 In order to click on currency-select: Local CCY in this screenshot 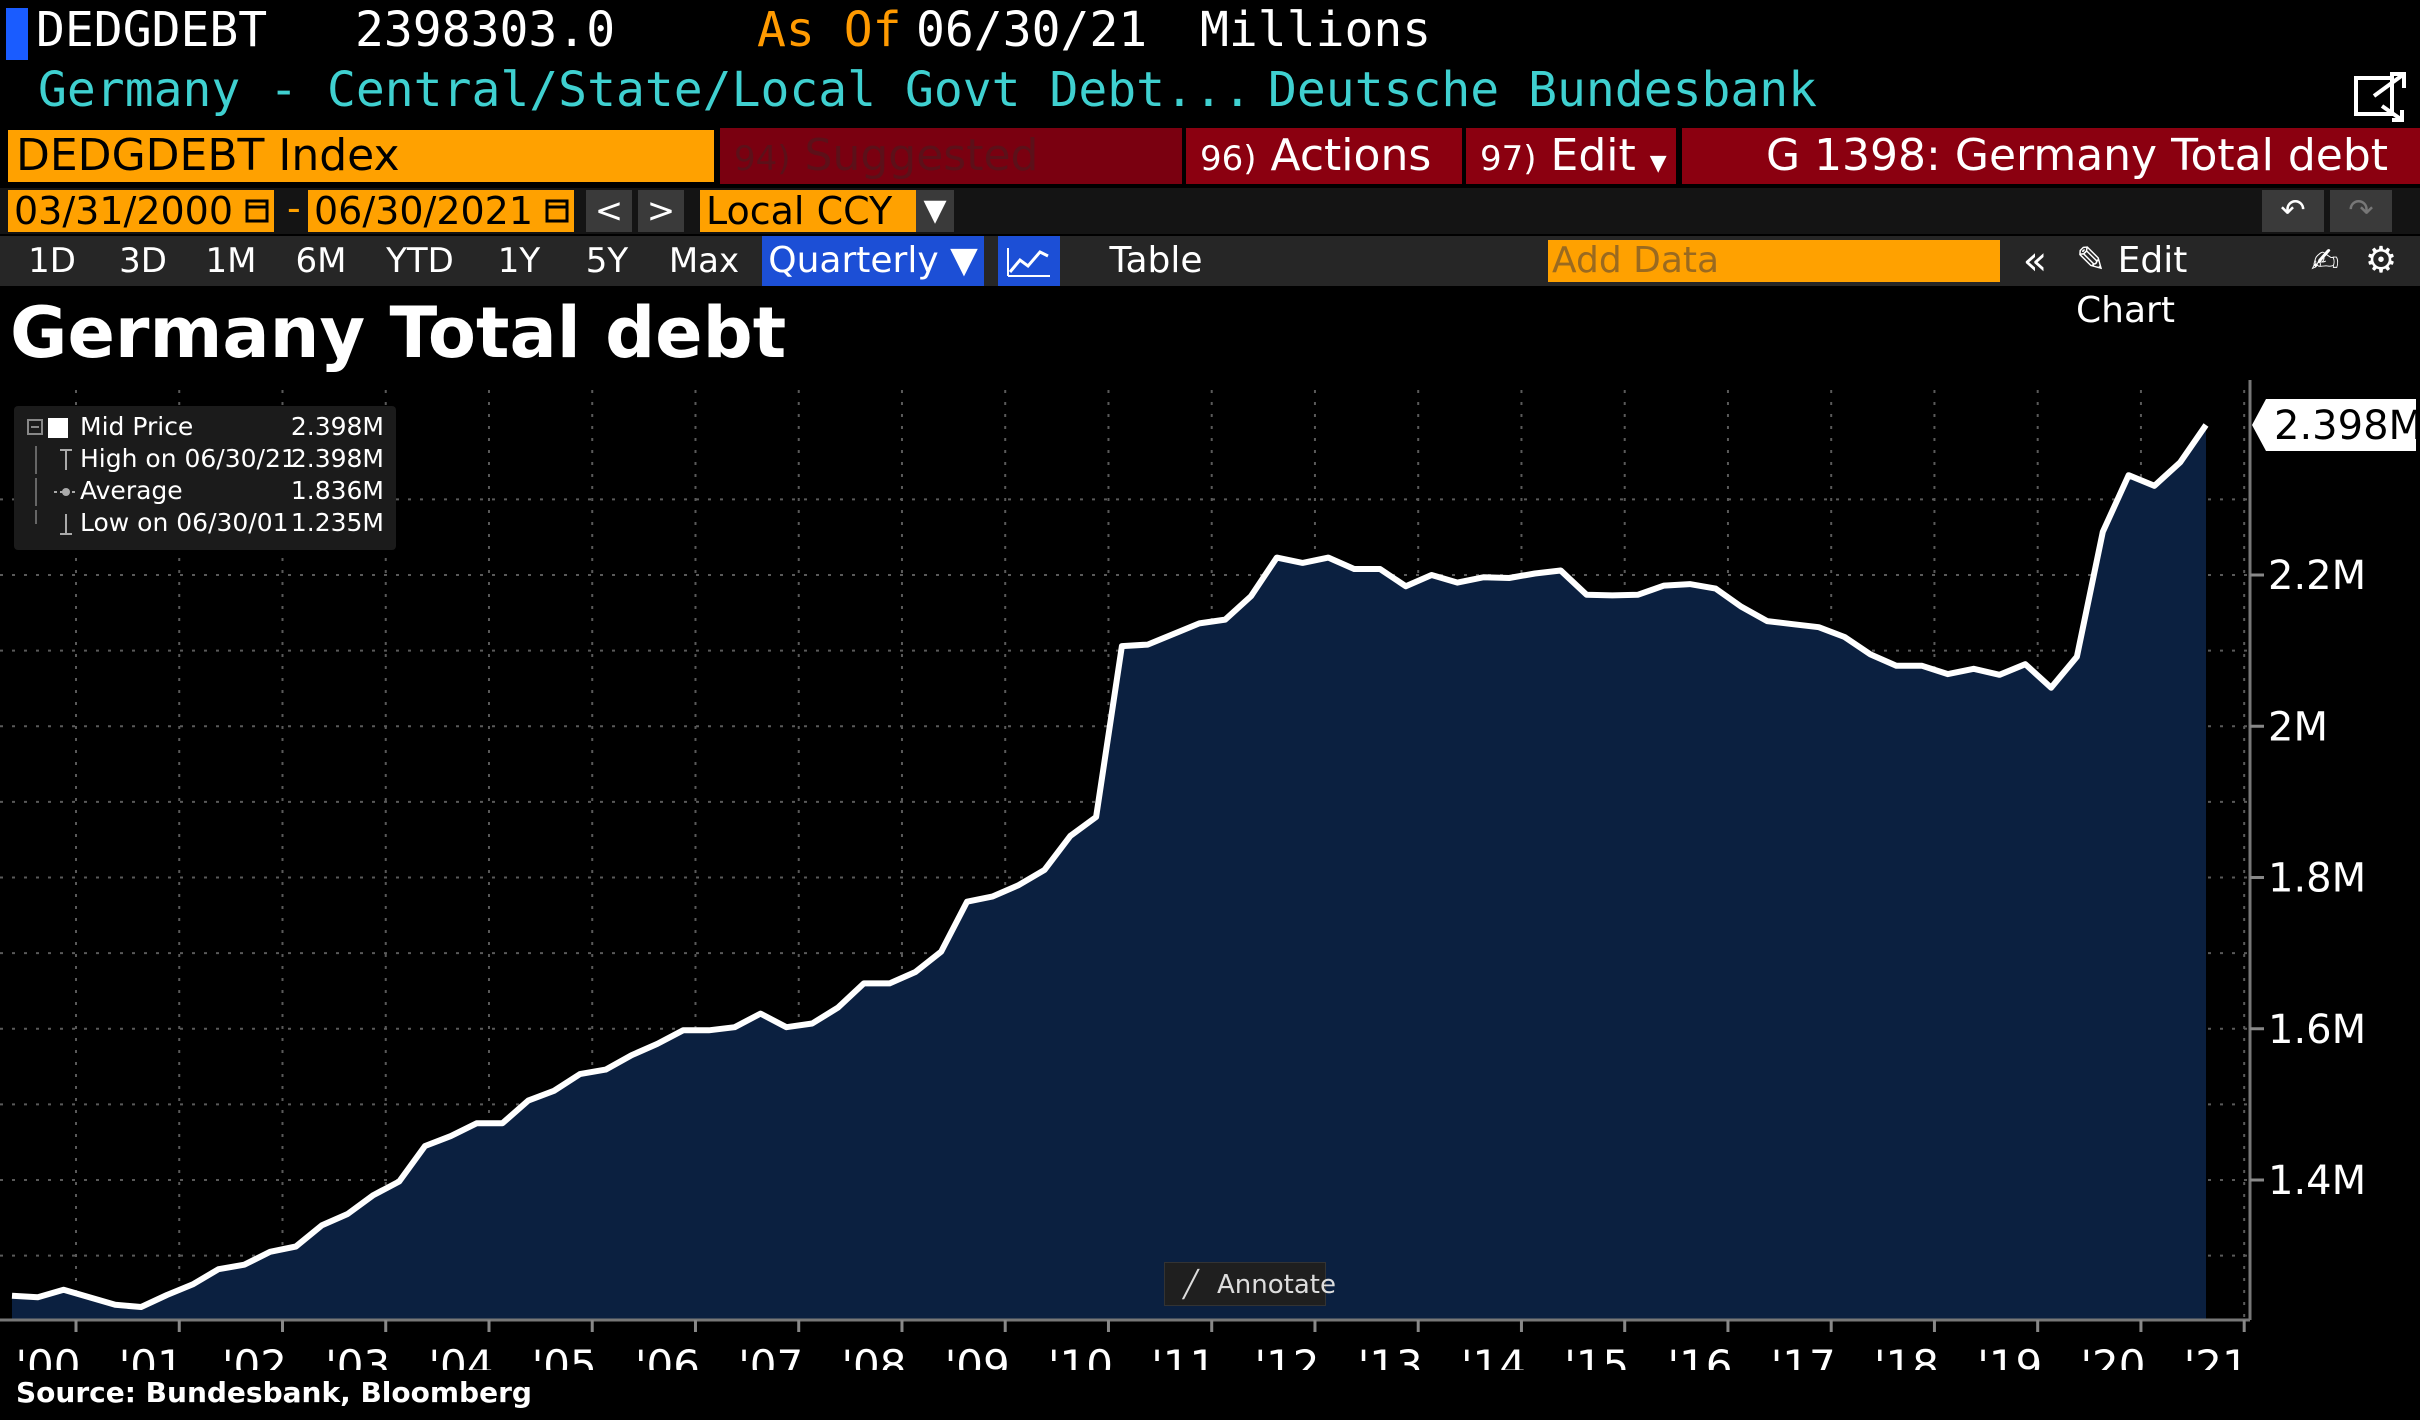, I will do `click(827, 211)`.